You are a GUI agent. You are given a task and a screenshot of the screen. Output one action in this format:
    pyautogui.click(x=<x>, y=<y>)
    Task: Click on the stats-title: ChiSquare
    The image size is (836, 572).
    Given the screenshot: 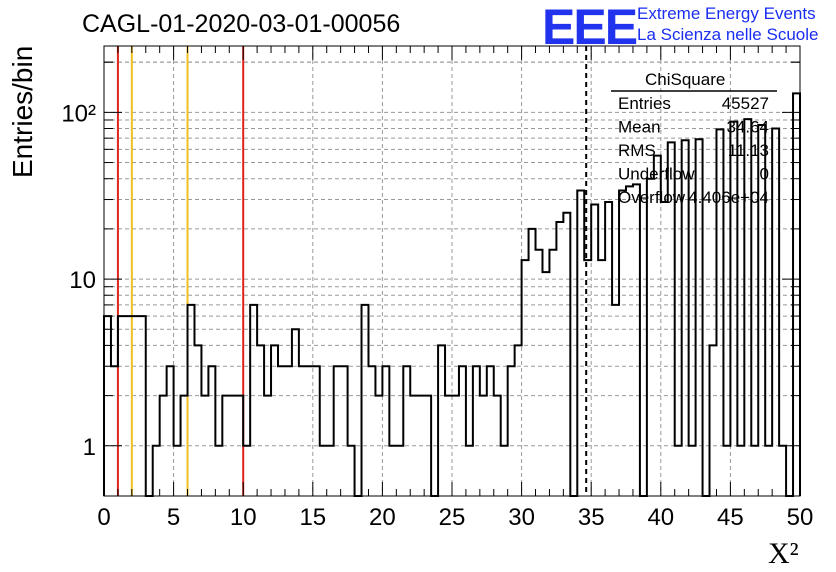 What is the action you would take?
    pyautogui.click(x=685, y=79)
    